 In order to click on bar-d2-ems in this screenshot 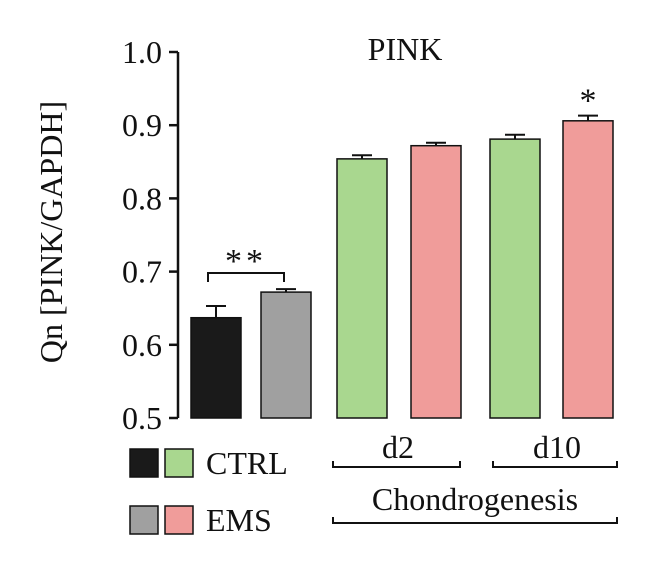, I will do `click(436, 281)`.